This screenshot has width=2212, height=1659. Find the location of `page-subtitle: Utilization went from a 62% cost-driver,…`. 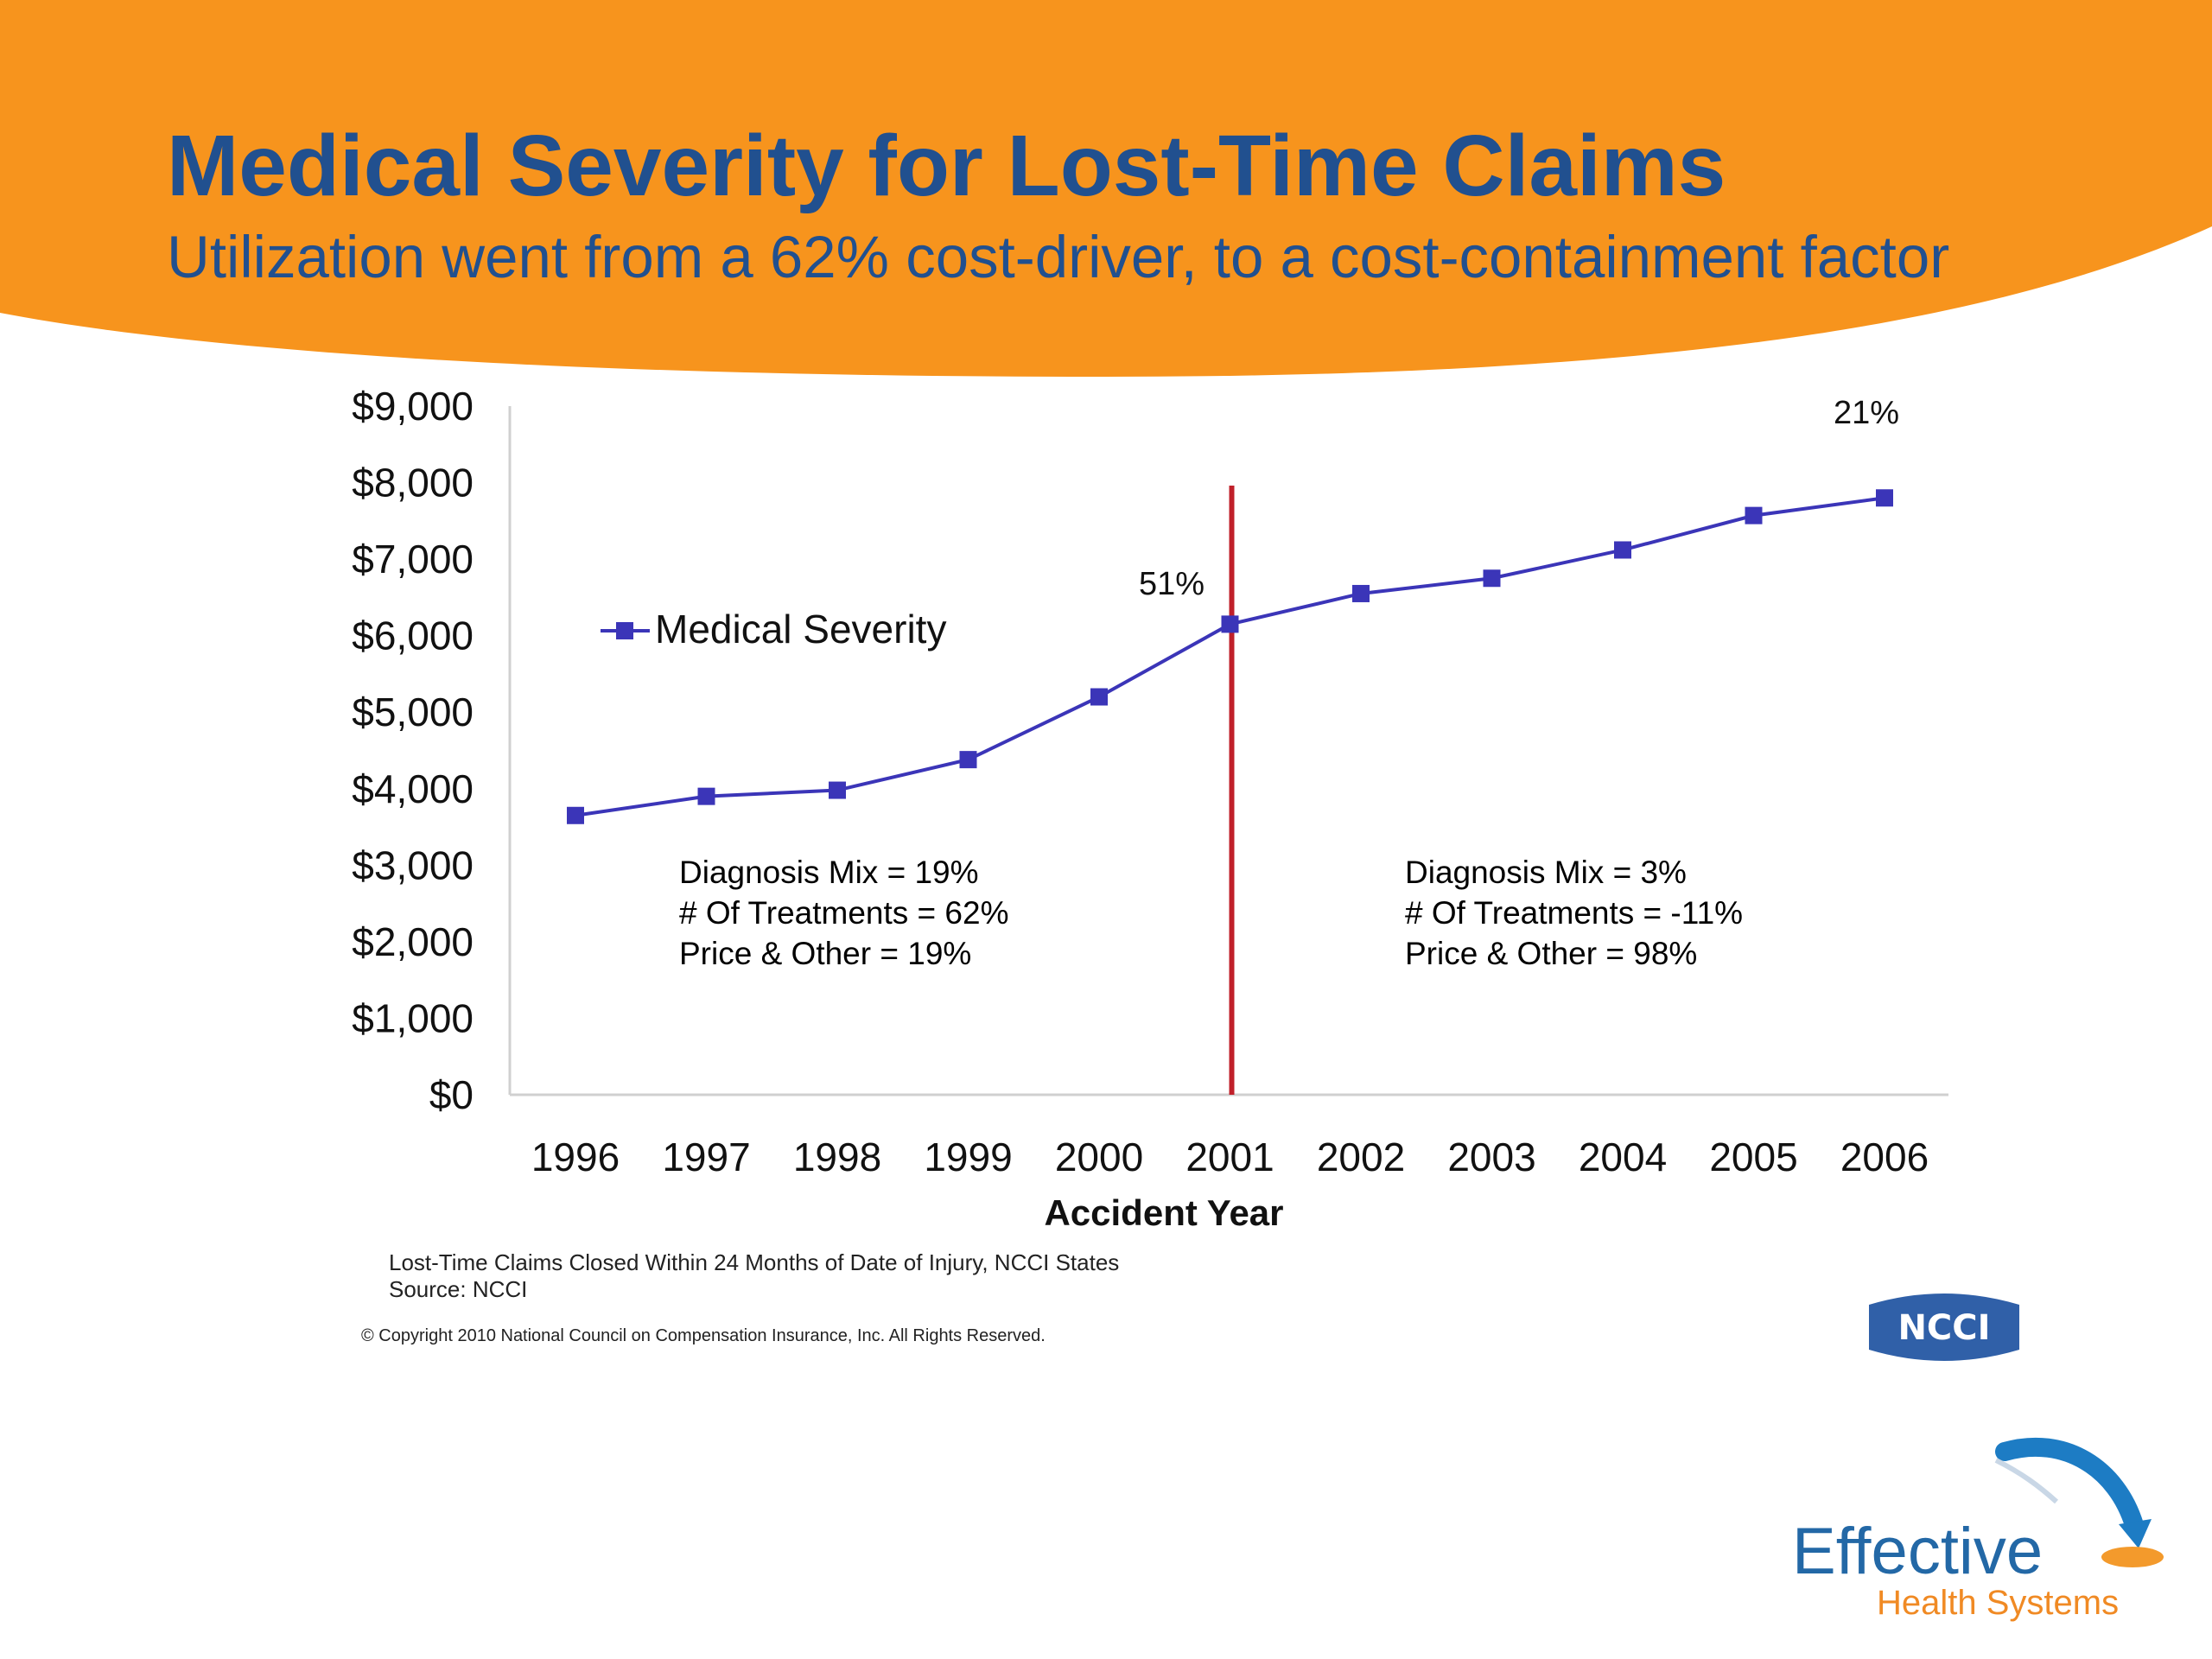

page-subtitle: Utilization went from a 62% cost-driver,… is located at coordinates (1058, 257).